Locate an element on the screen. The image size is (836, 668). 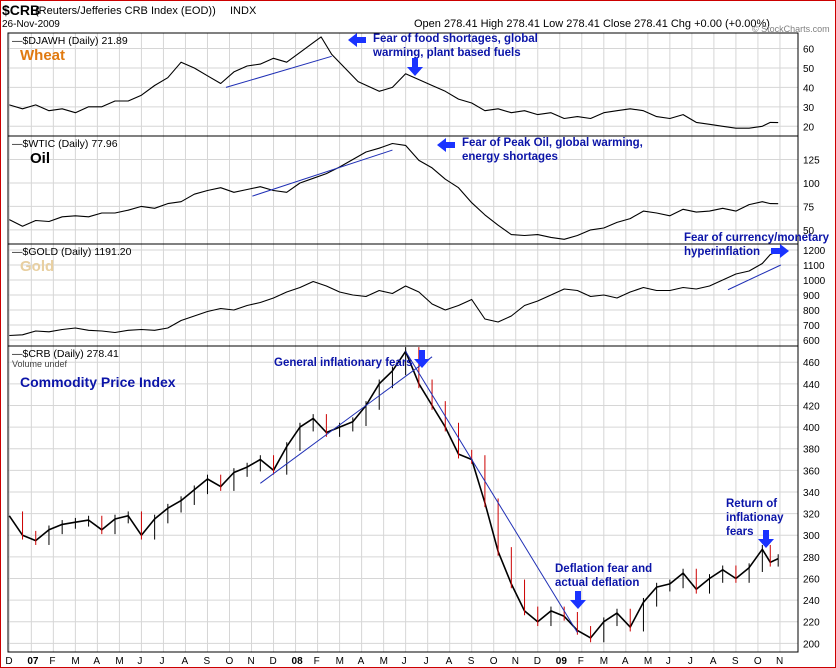
big-label-wheat: Wheat is located at coordinates (42, 55).